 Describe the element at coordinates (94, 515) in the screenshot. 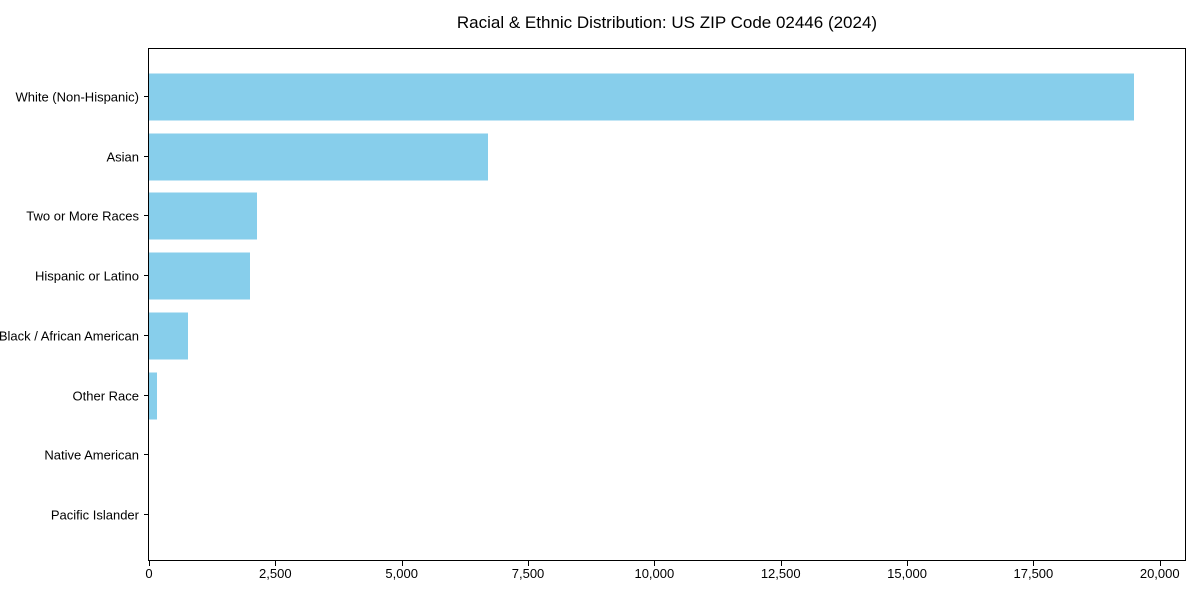

I see `y-tick-label: Pacific Islander` at that location.